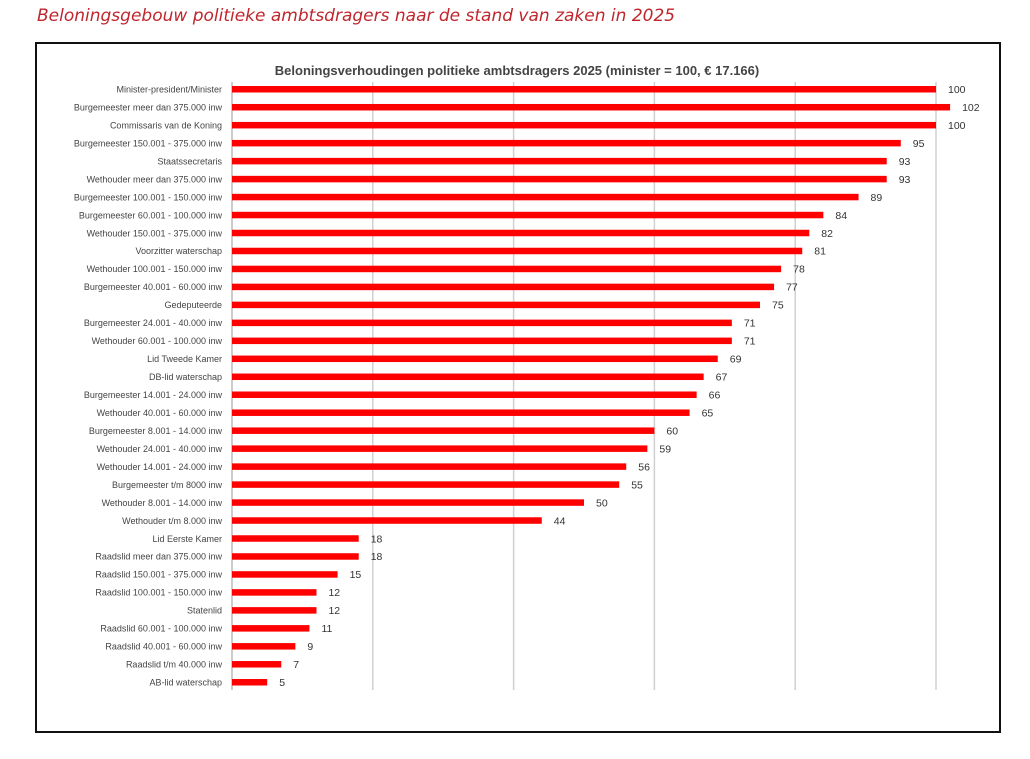 This screenshot has height=759, width=1030. Describe the element at coordinates (736, 360) in the screenshot. I see `value-label: 69` at that location.